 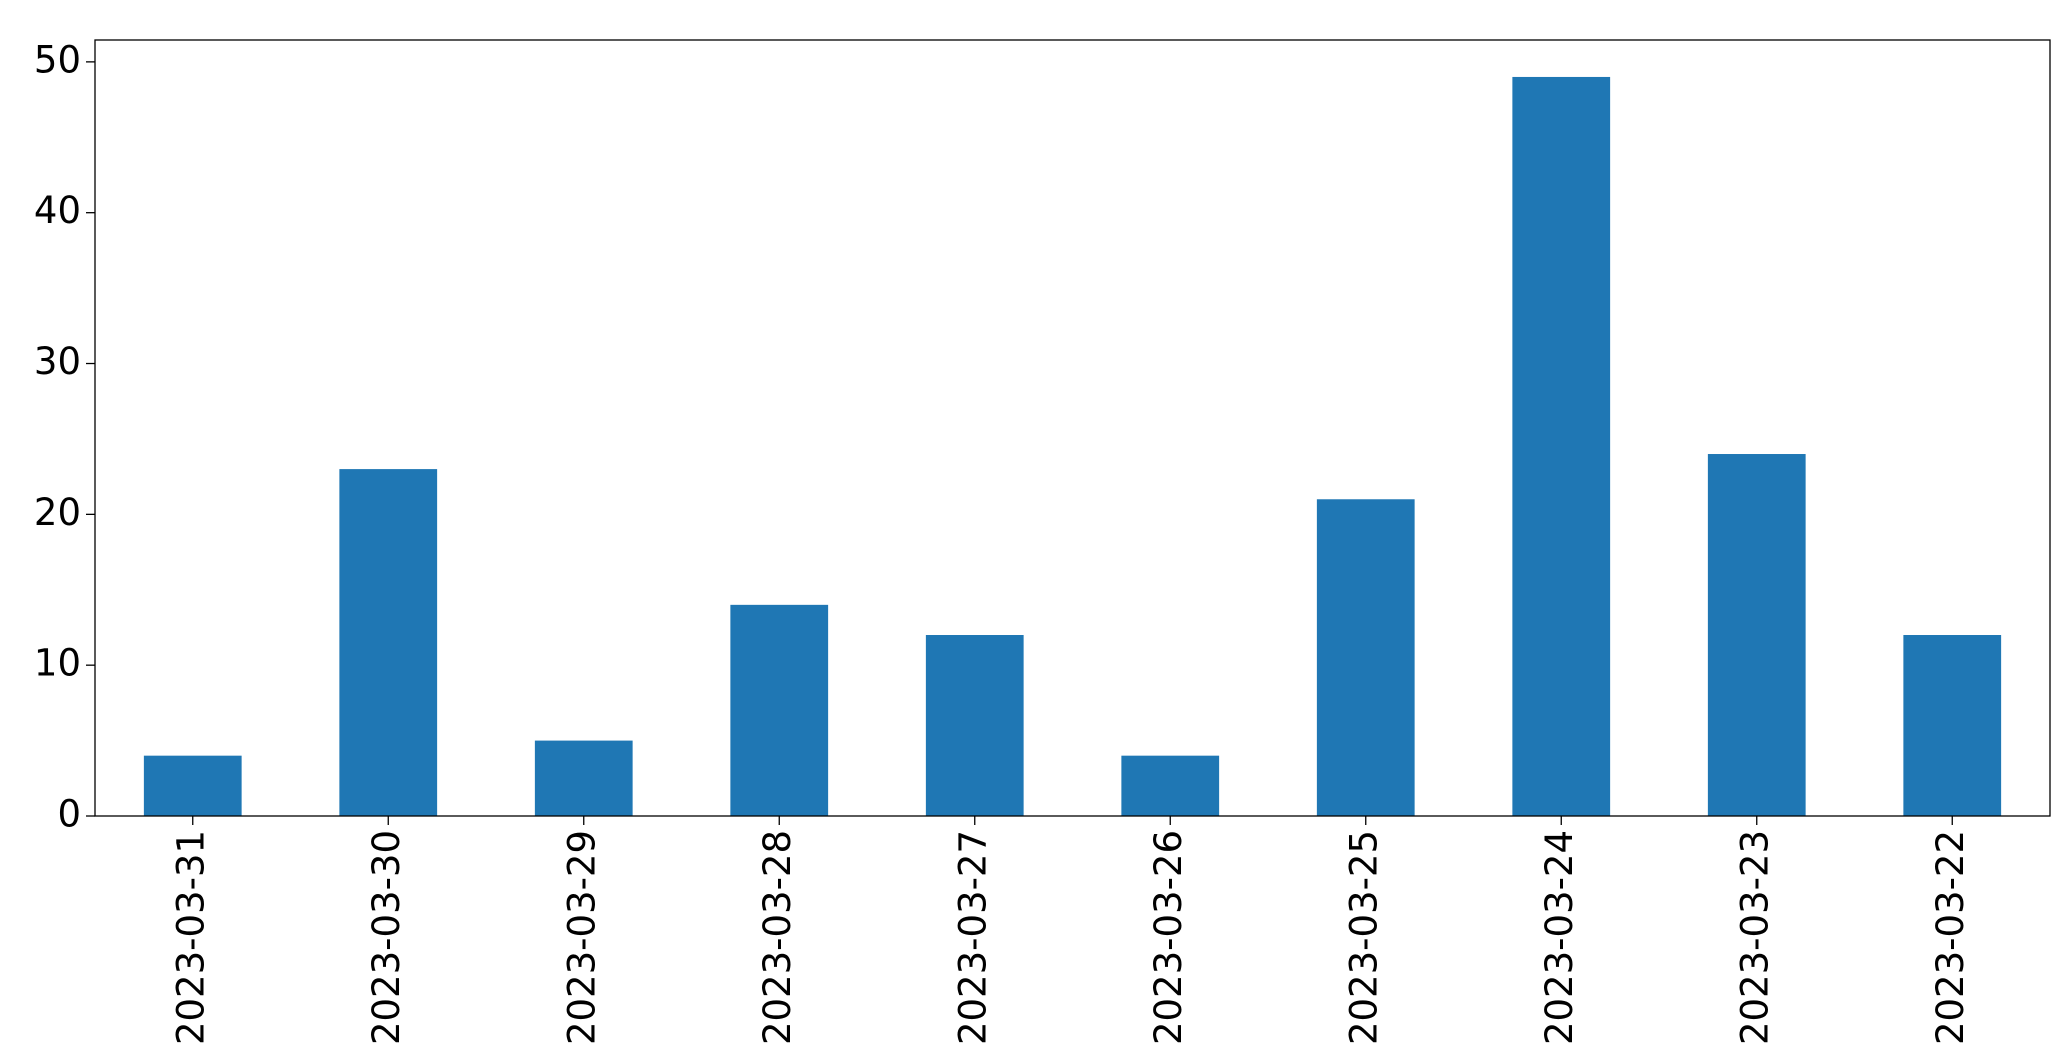 I want to click on y-tick-label: 0, so click(x=69, y=814).